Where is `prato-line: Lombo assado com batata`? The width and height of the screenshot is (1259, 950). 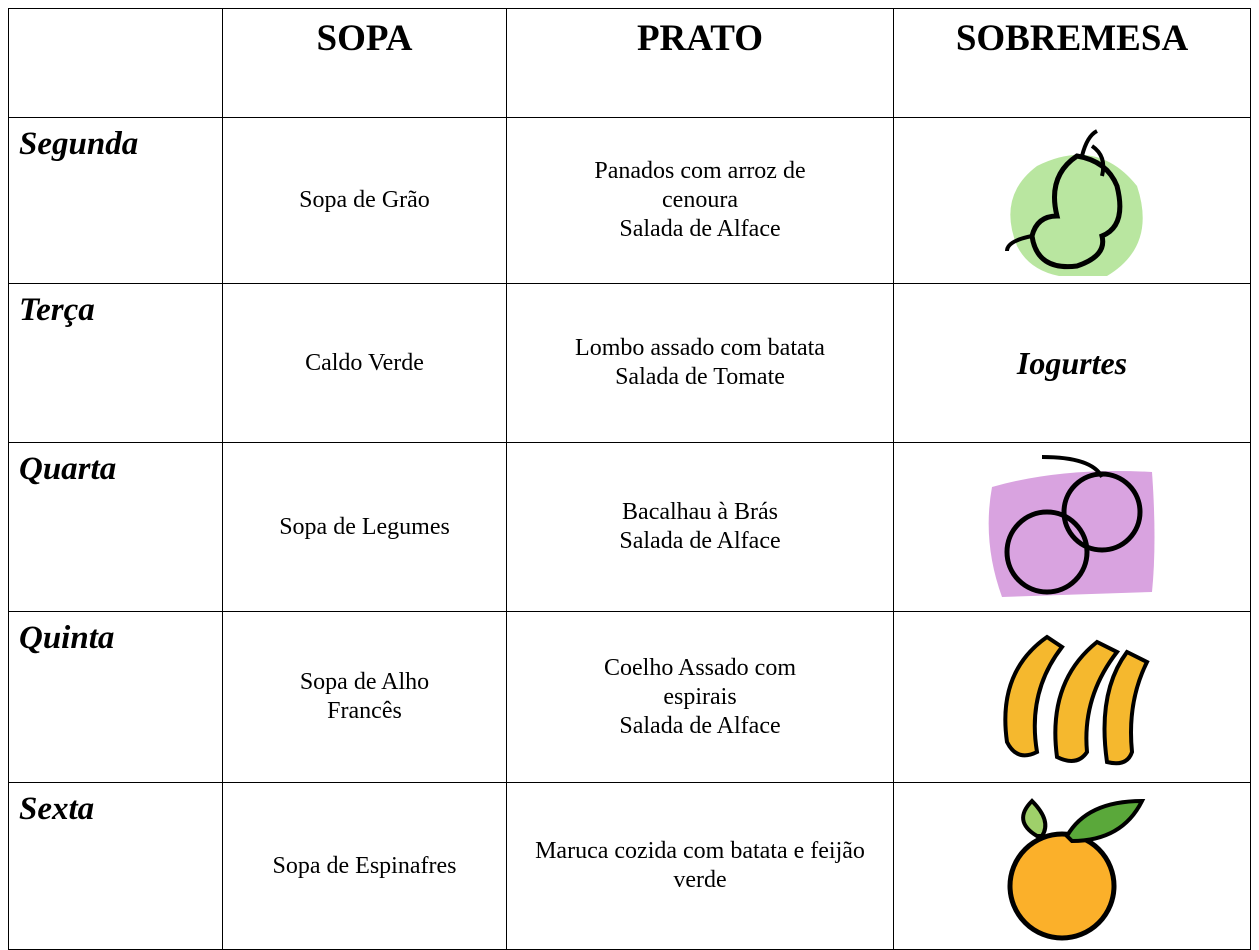
prato-line: Lombo assado com batata is located at coordinates (700, 348).